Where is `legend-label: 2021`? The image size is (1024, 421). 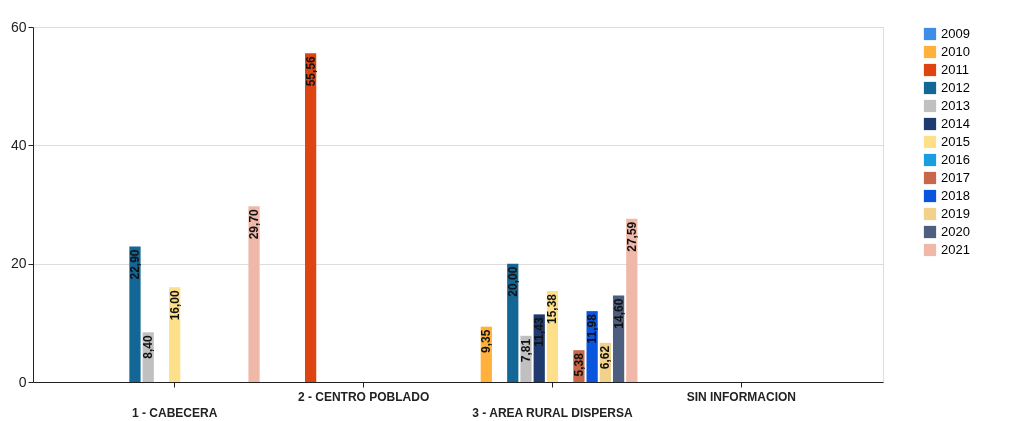
legend-label: 2021 is located at coordinates (955, 249).